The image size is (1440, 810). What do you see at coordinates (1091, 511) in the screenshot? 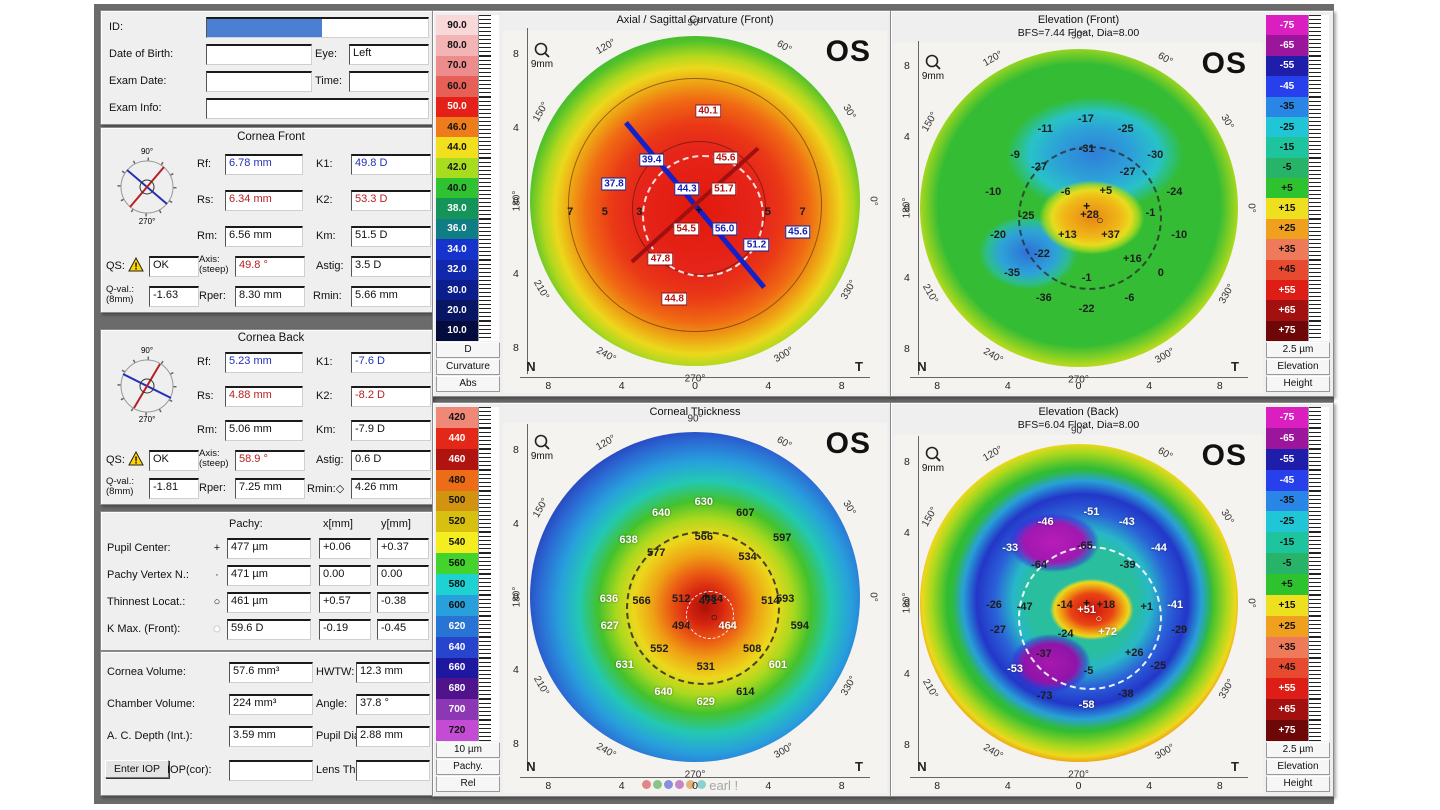
I see `map-value-label: -51` at bounding box center [1091, 511].